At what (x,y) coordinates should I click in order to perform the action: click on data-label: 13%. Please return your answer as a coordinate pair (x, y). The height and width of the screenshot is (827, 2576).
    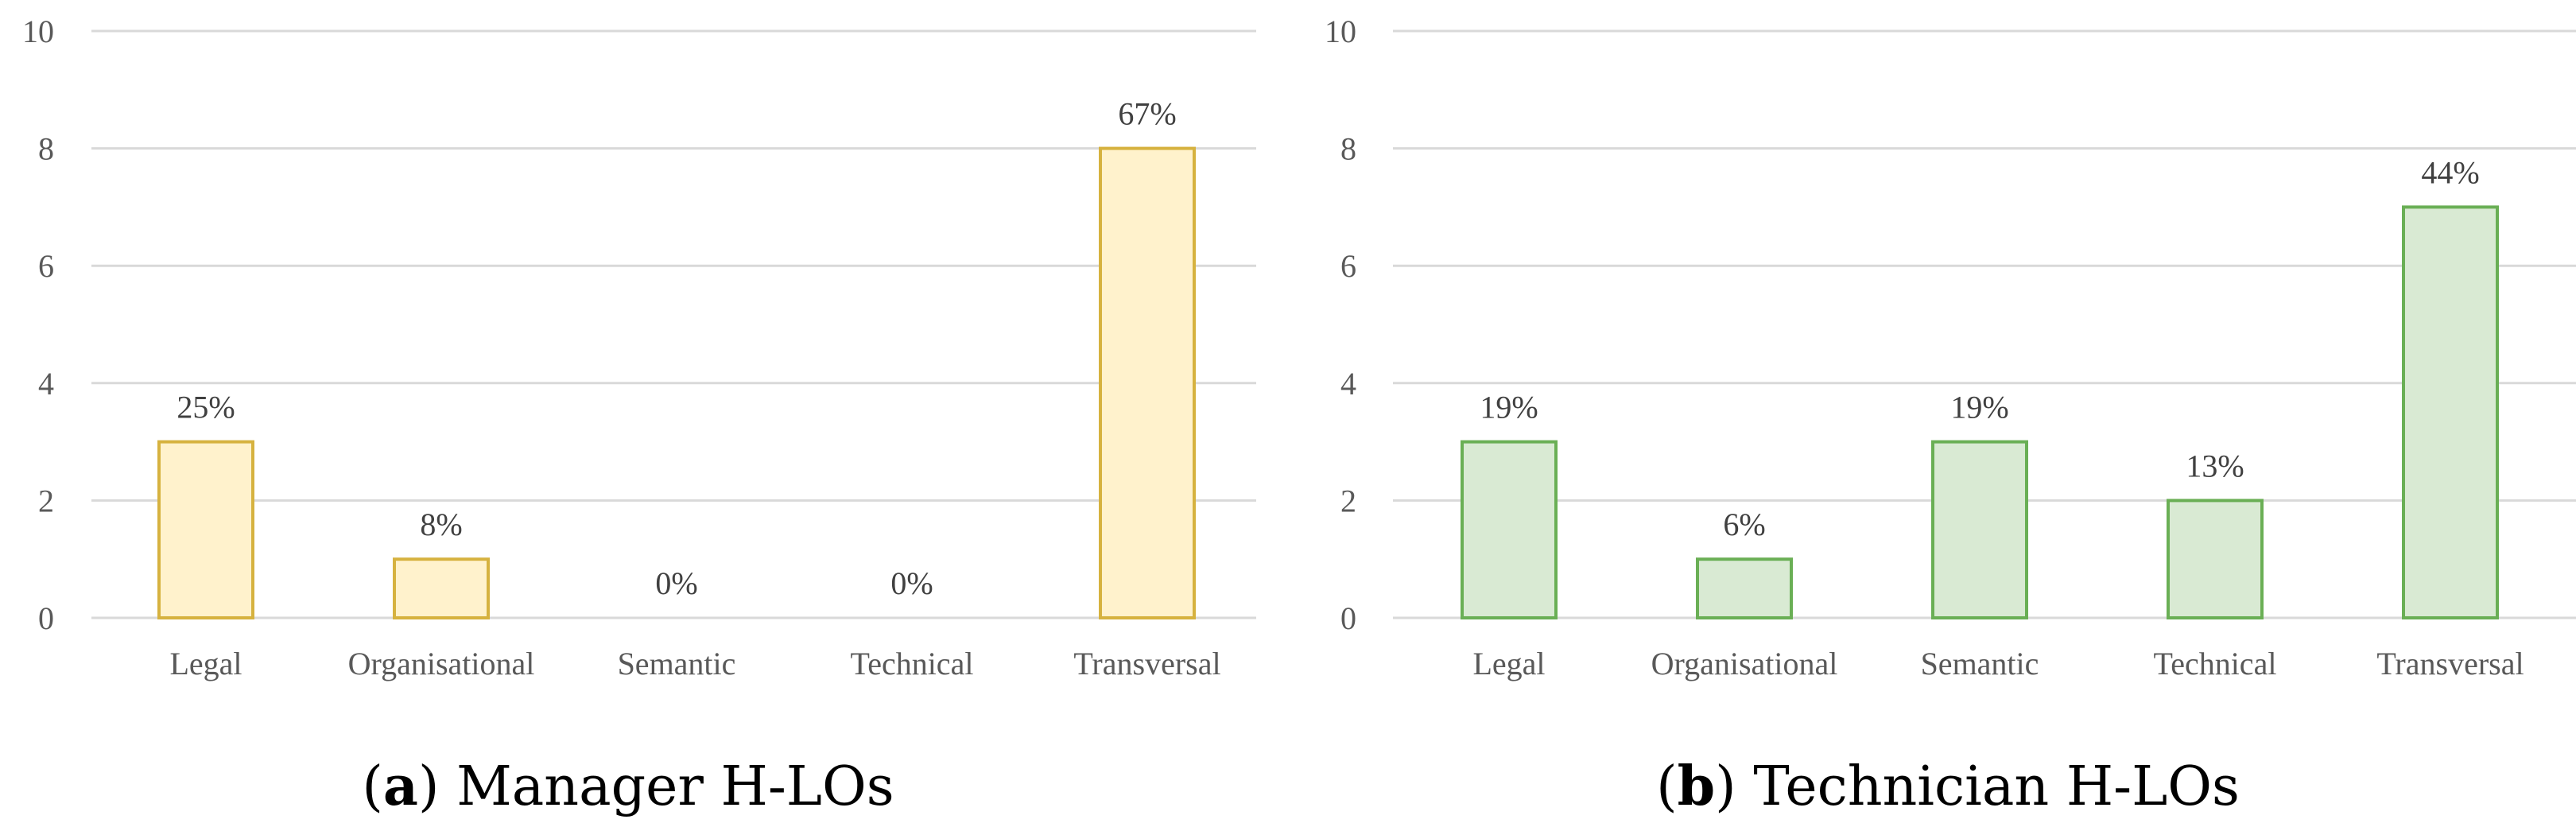
    Looking at the image, I should click on (2215, 465).